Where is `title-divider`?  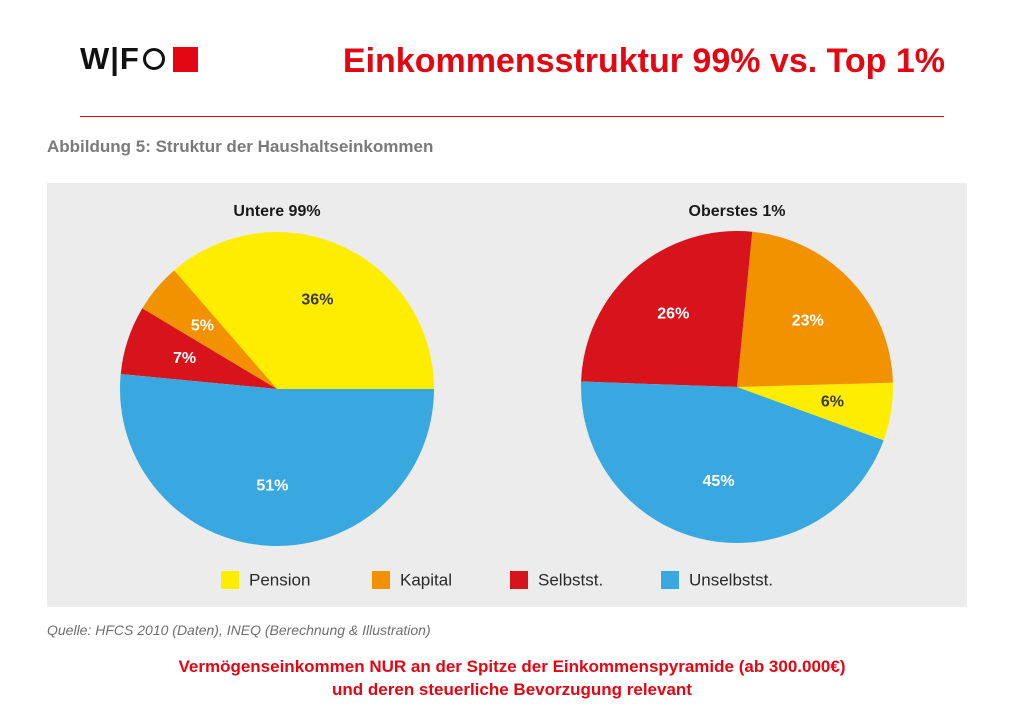
title-divider is located at coordinates (512, 116).